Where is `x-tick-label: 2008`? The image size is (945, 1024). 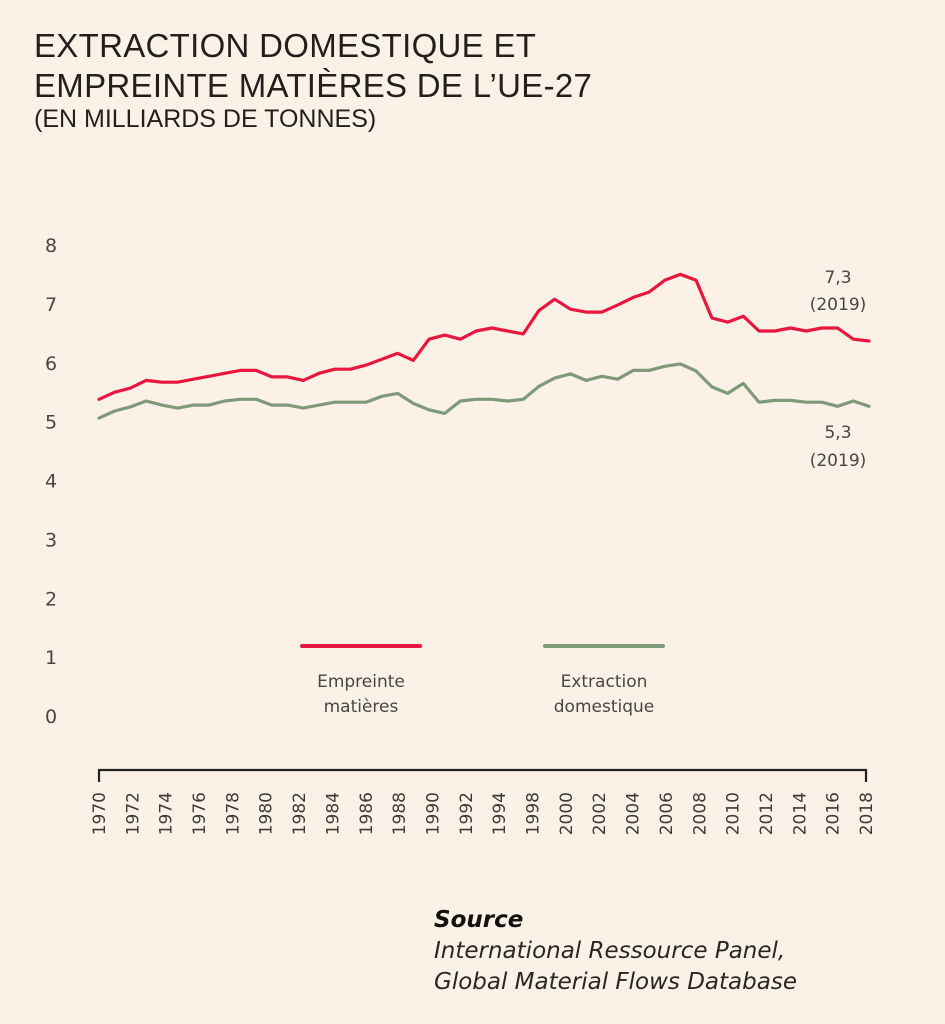 x-tick-label: 2008 is located at coordinates (700, 813).